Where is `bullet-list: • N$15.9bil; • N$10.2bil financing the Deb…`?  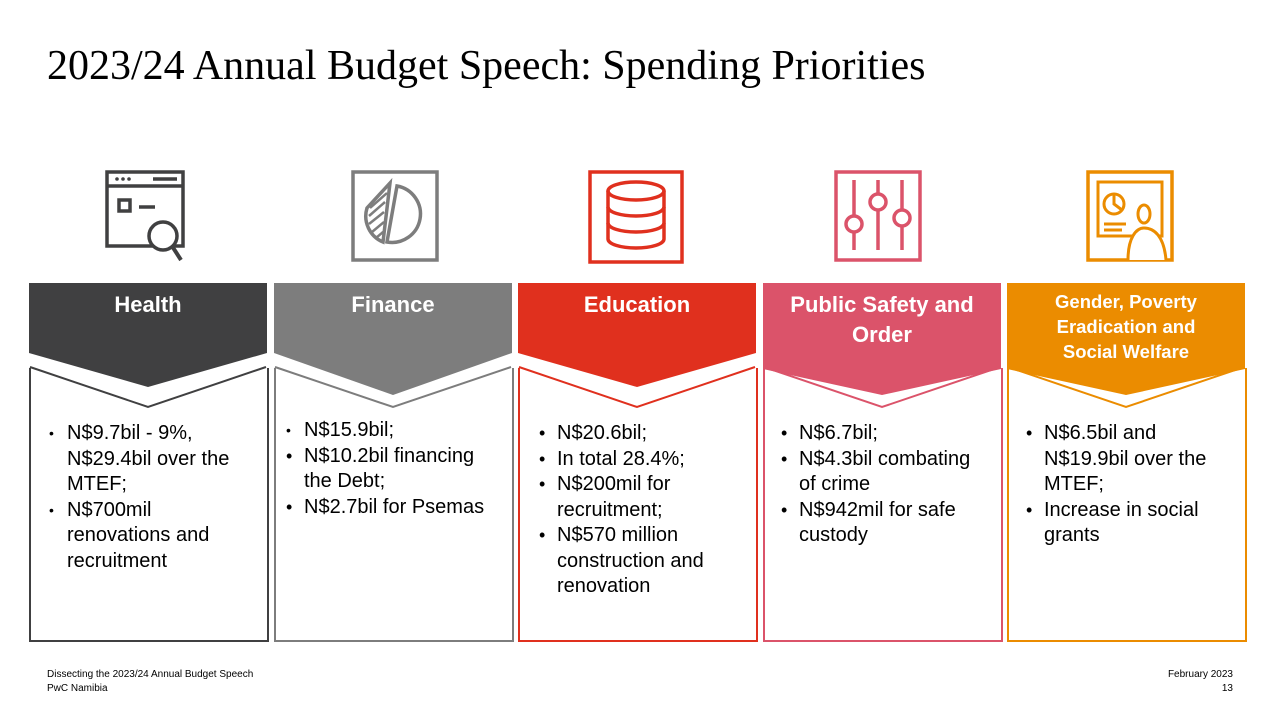
bullet-list: • N$15.9bil; • N$10.2bil financing the Deb… is located at coordinates (395, 469).